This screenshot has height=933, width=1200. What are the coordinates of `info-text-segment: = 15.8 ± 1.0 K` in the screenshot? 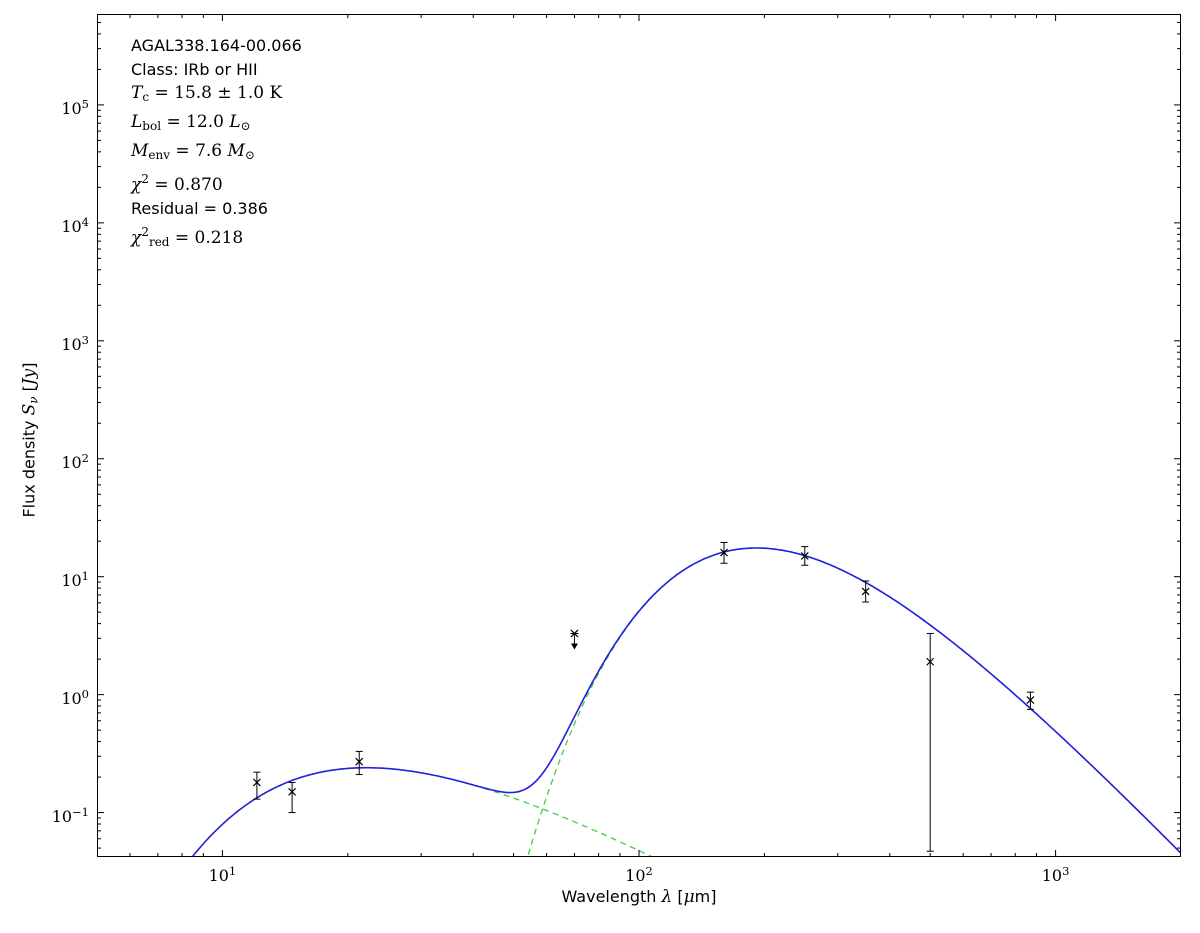 It's located at (216, 93).